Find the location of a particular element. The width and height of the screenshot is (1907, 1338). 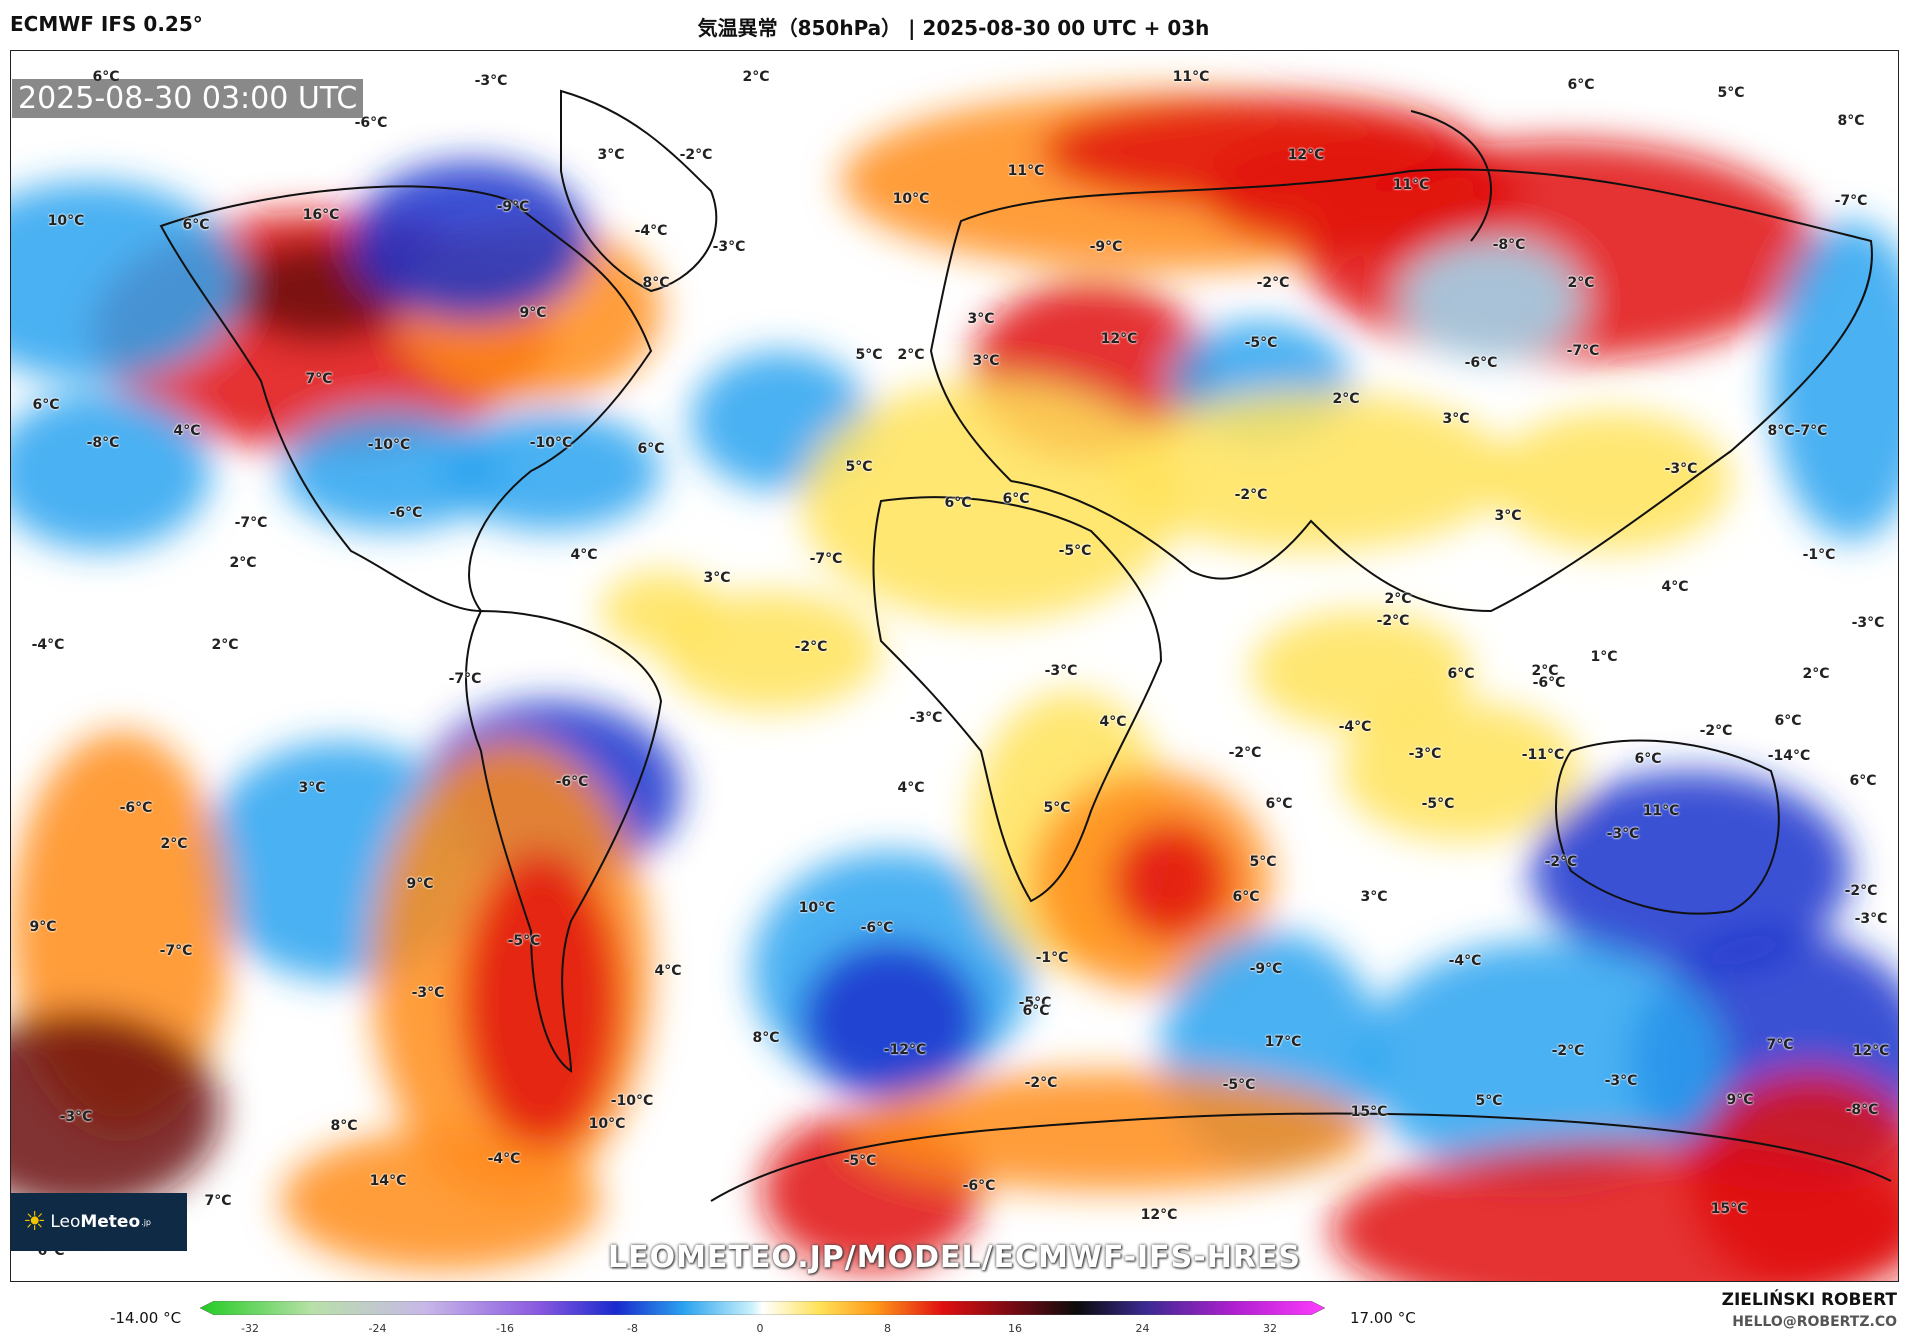

colorbar-tick: -8 is located at coordinates (632, 1328).